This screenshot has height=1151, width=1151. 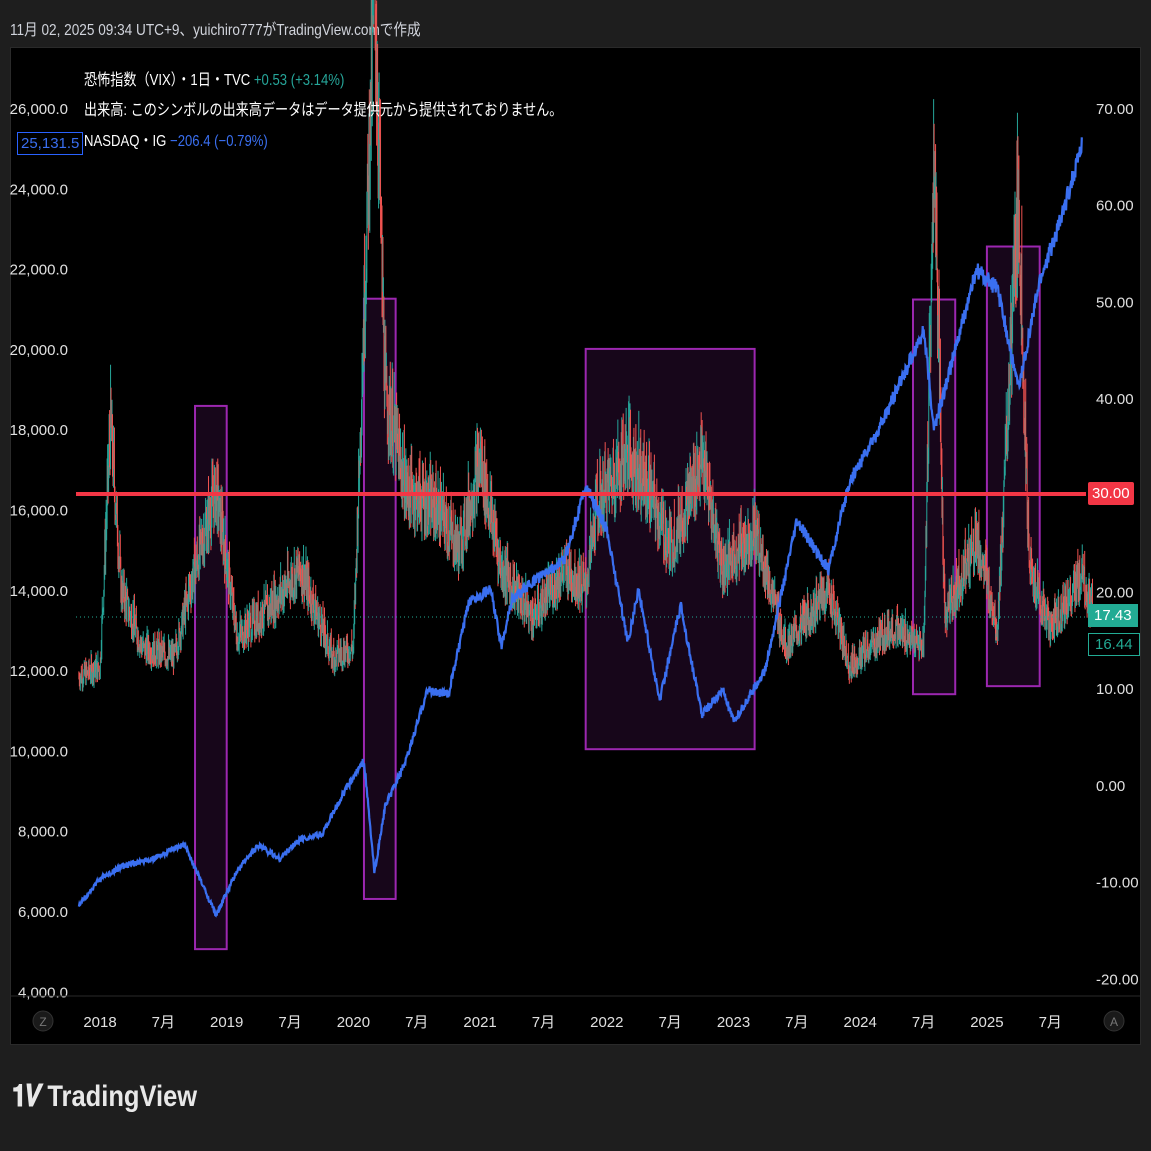 What do you see at coordinates (43, 832) in the screenshot?
I see `left-axis-tick: 8,000.0` at bounding box center [43, 832].